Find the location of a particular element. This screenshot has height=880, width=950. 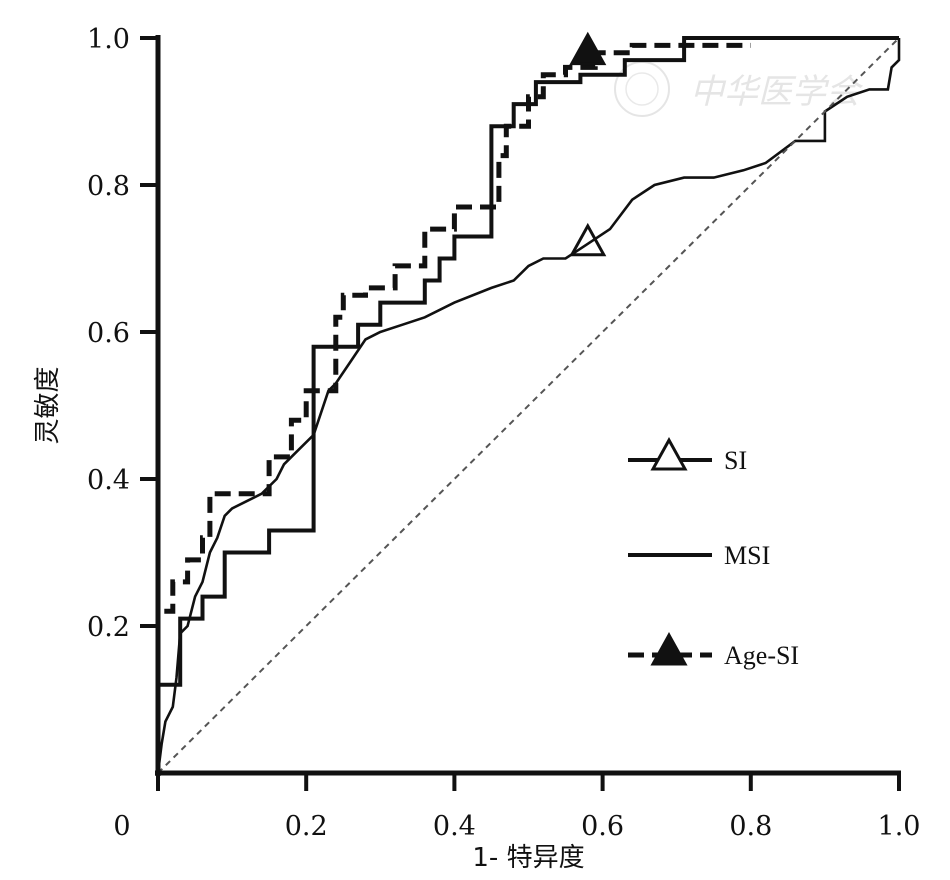

legend-label: MSI is located at coordinates (747, 555).